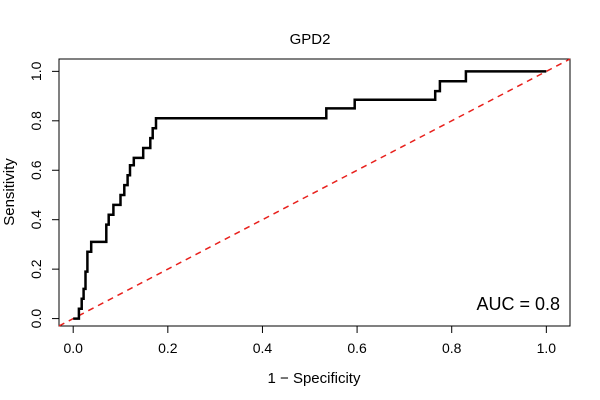 This screenshot has height=400, width=600. What do you see at coordinates (310, 39) in the screenshot?
I see `chart-title: GPD2` at bounding box center [310, 39].